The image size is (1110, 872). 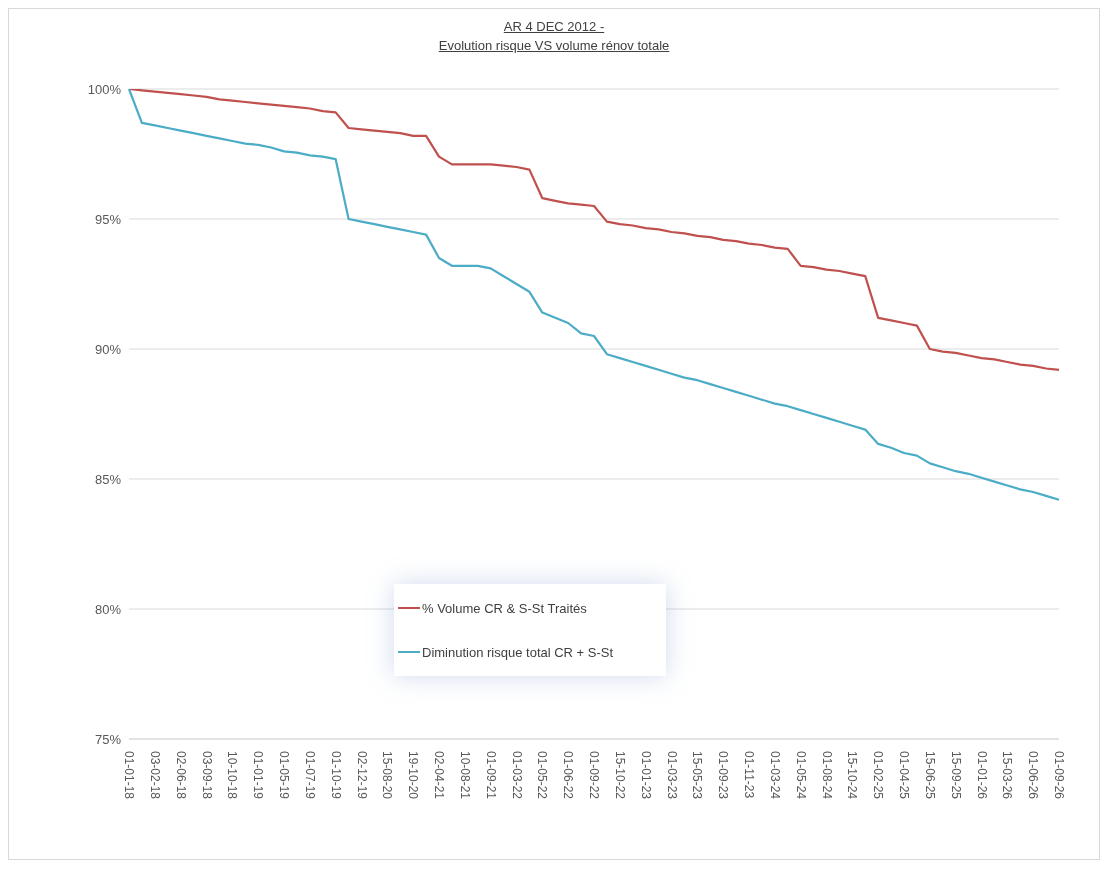 I want to click on legend-label: Diminution risque total CR + S-St, so click(x=518, y=652).